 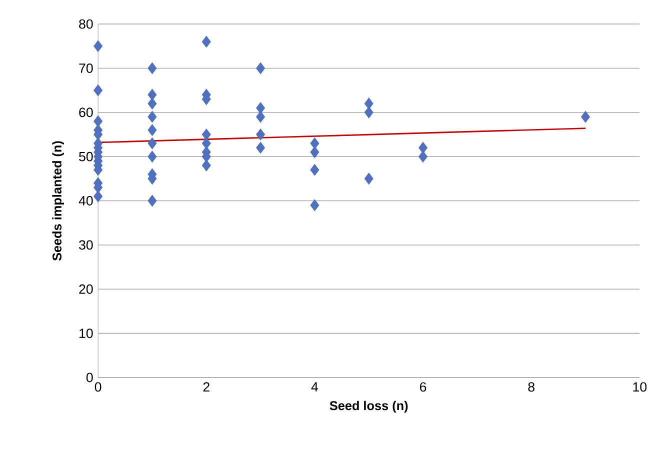 What do you see at coordinates (86, 245) in the screenshot?
I see `y-tick-label: 30` at bounding box center [86, 245].